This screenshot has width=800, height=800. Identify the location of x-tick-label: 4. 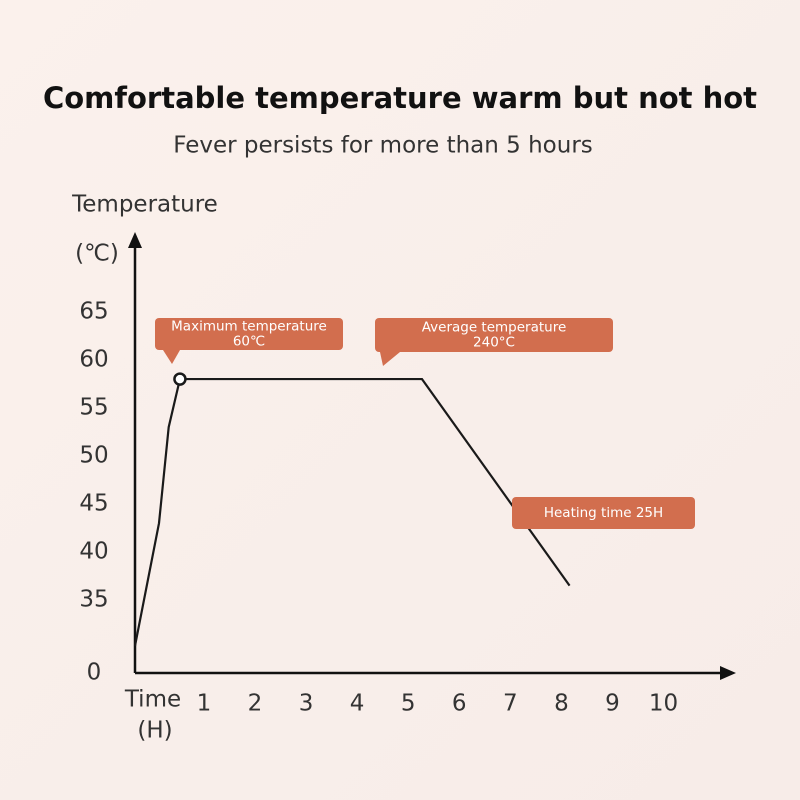
(357, 704).